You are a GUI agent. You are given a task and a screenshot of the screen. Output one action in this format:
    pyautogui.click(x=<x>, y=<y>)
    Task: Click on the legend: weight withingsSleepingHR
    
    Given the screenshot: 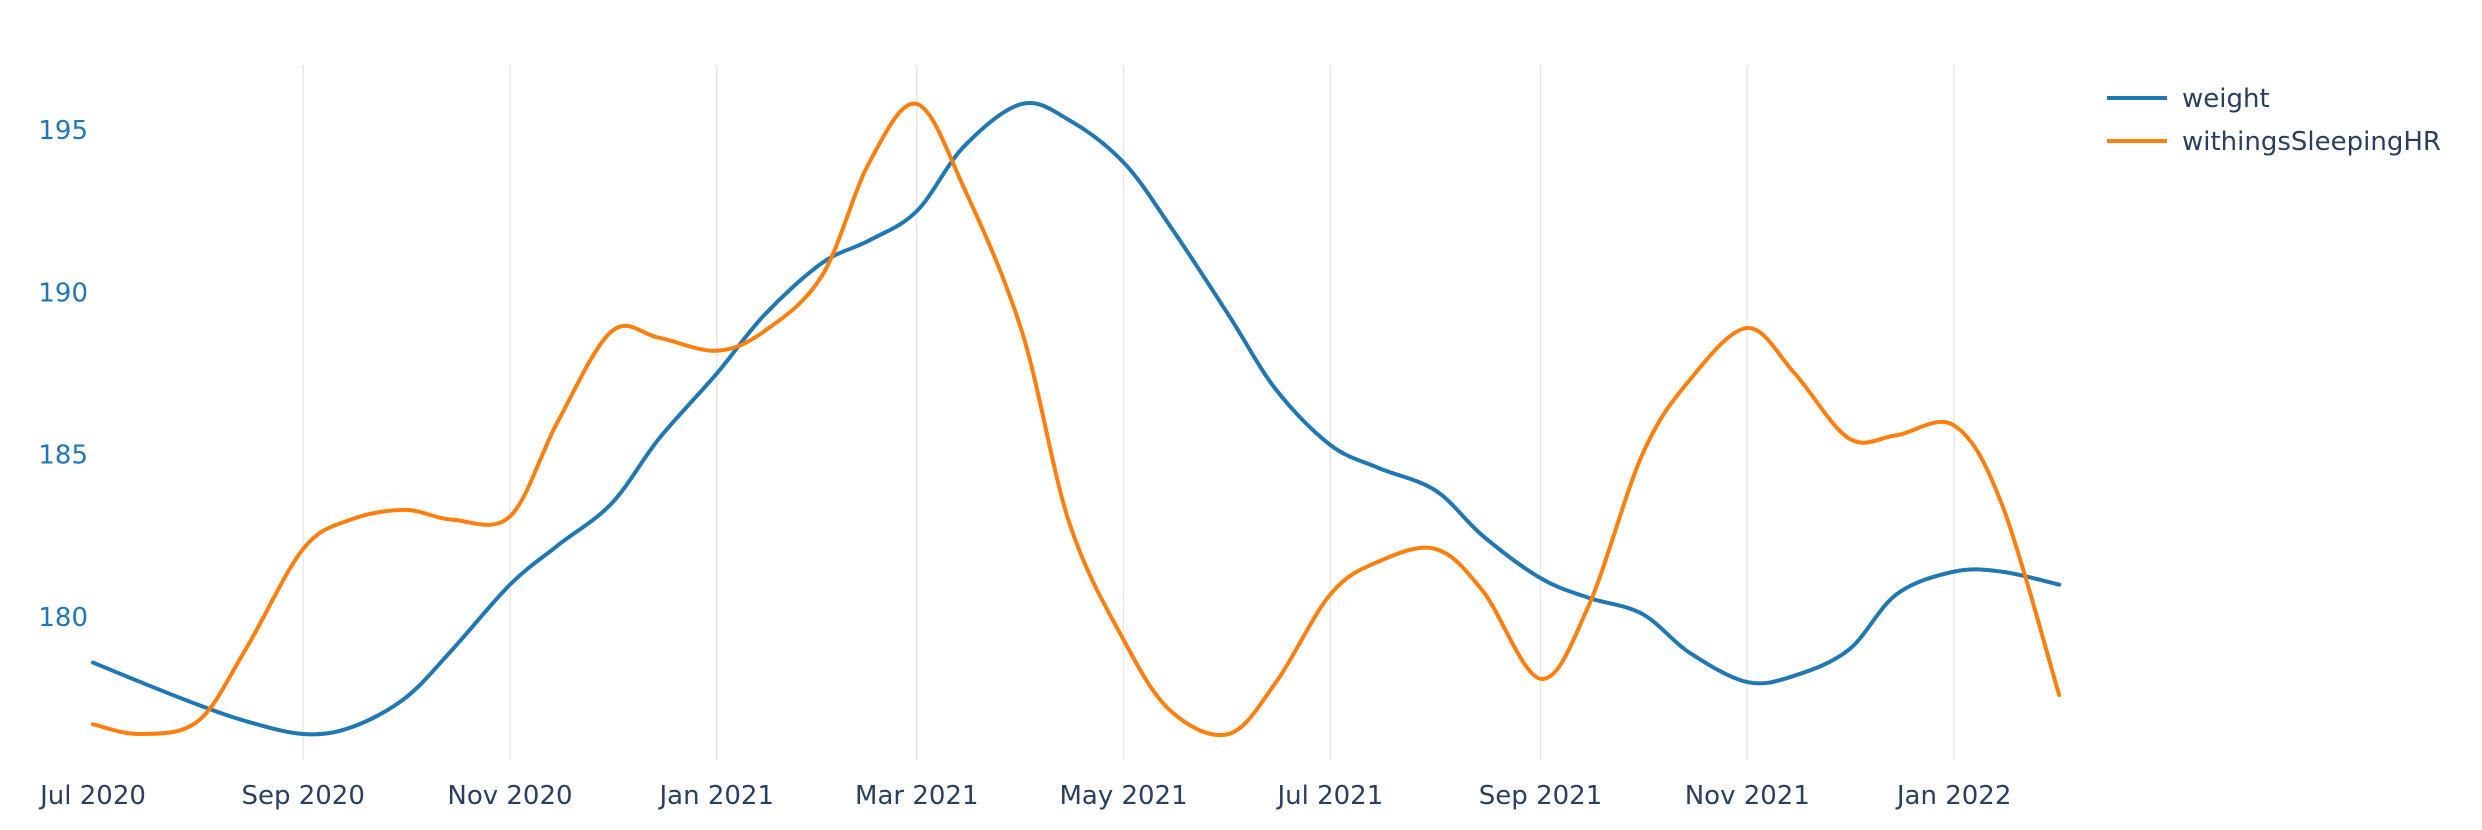 What is the action you would take?
    pyautogui.click(x=2274, y=120)
    